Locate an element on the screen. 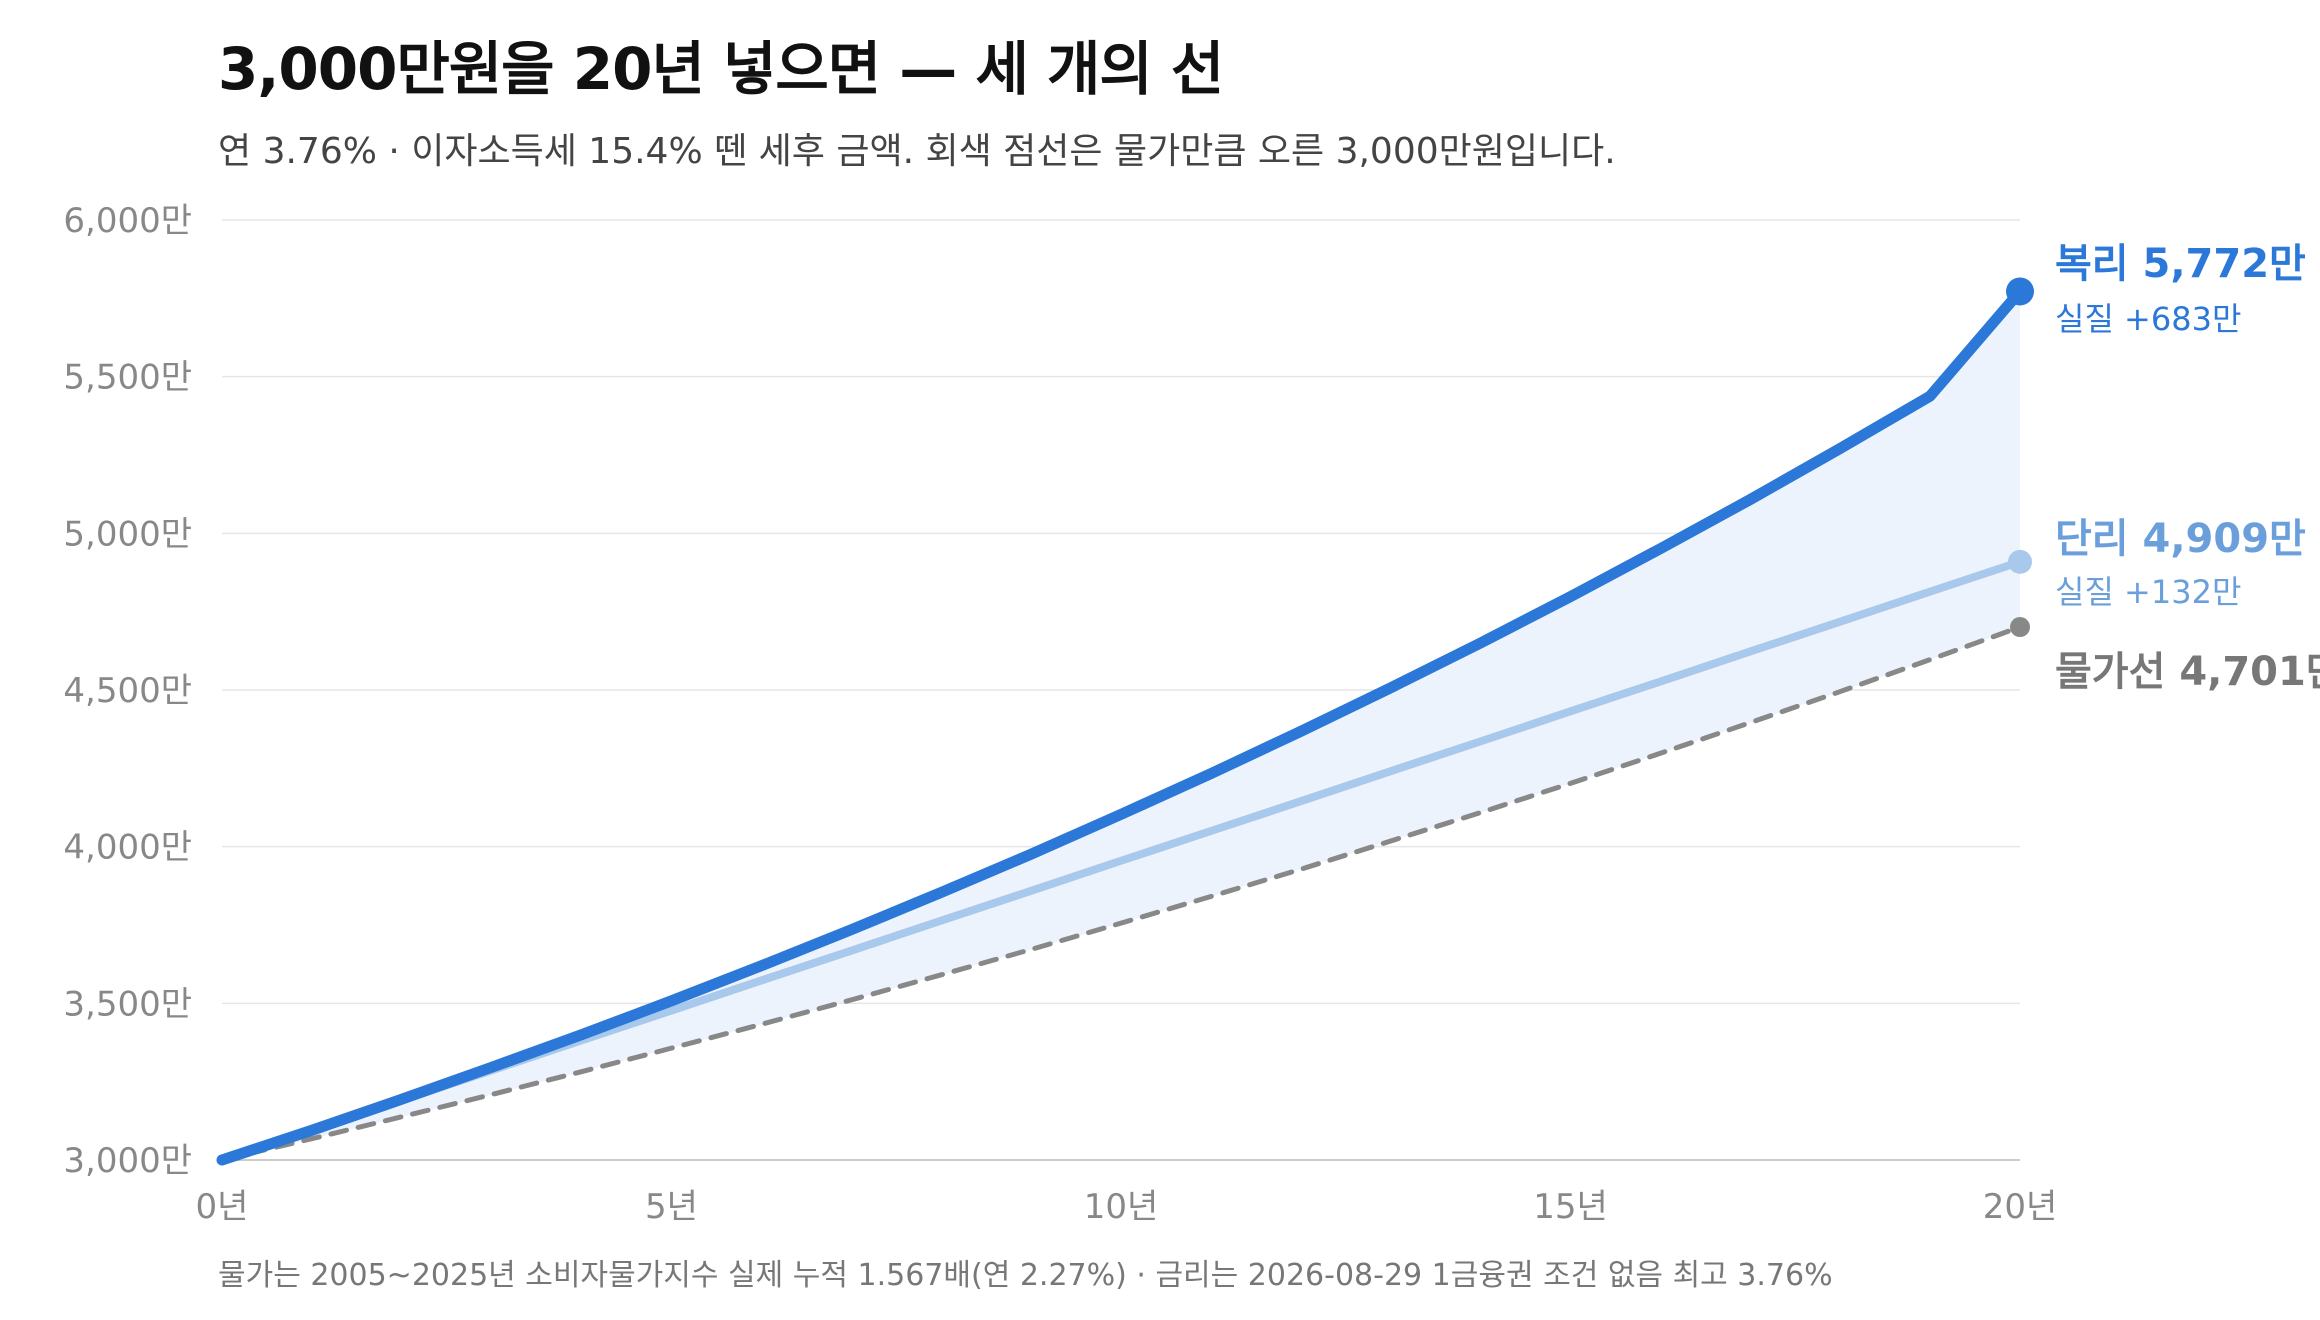 Image resolution: width=2320 pixels, height=1320 pixels. end-label-물가선: 물가선 4,701만 is located at coordinates (2187, 672).